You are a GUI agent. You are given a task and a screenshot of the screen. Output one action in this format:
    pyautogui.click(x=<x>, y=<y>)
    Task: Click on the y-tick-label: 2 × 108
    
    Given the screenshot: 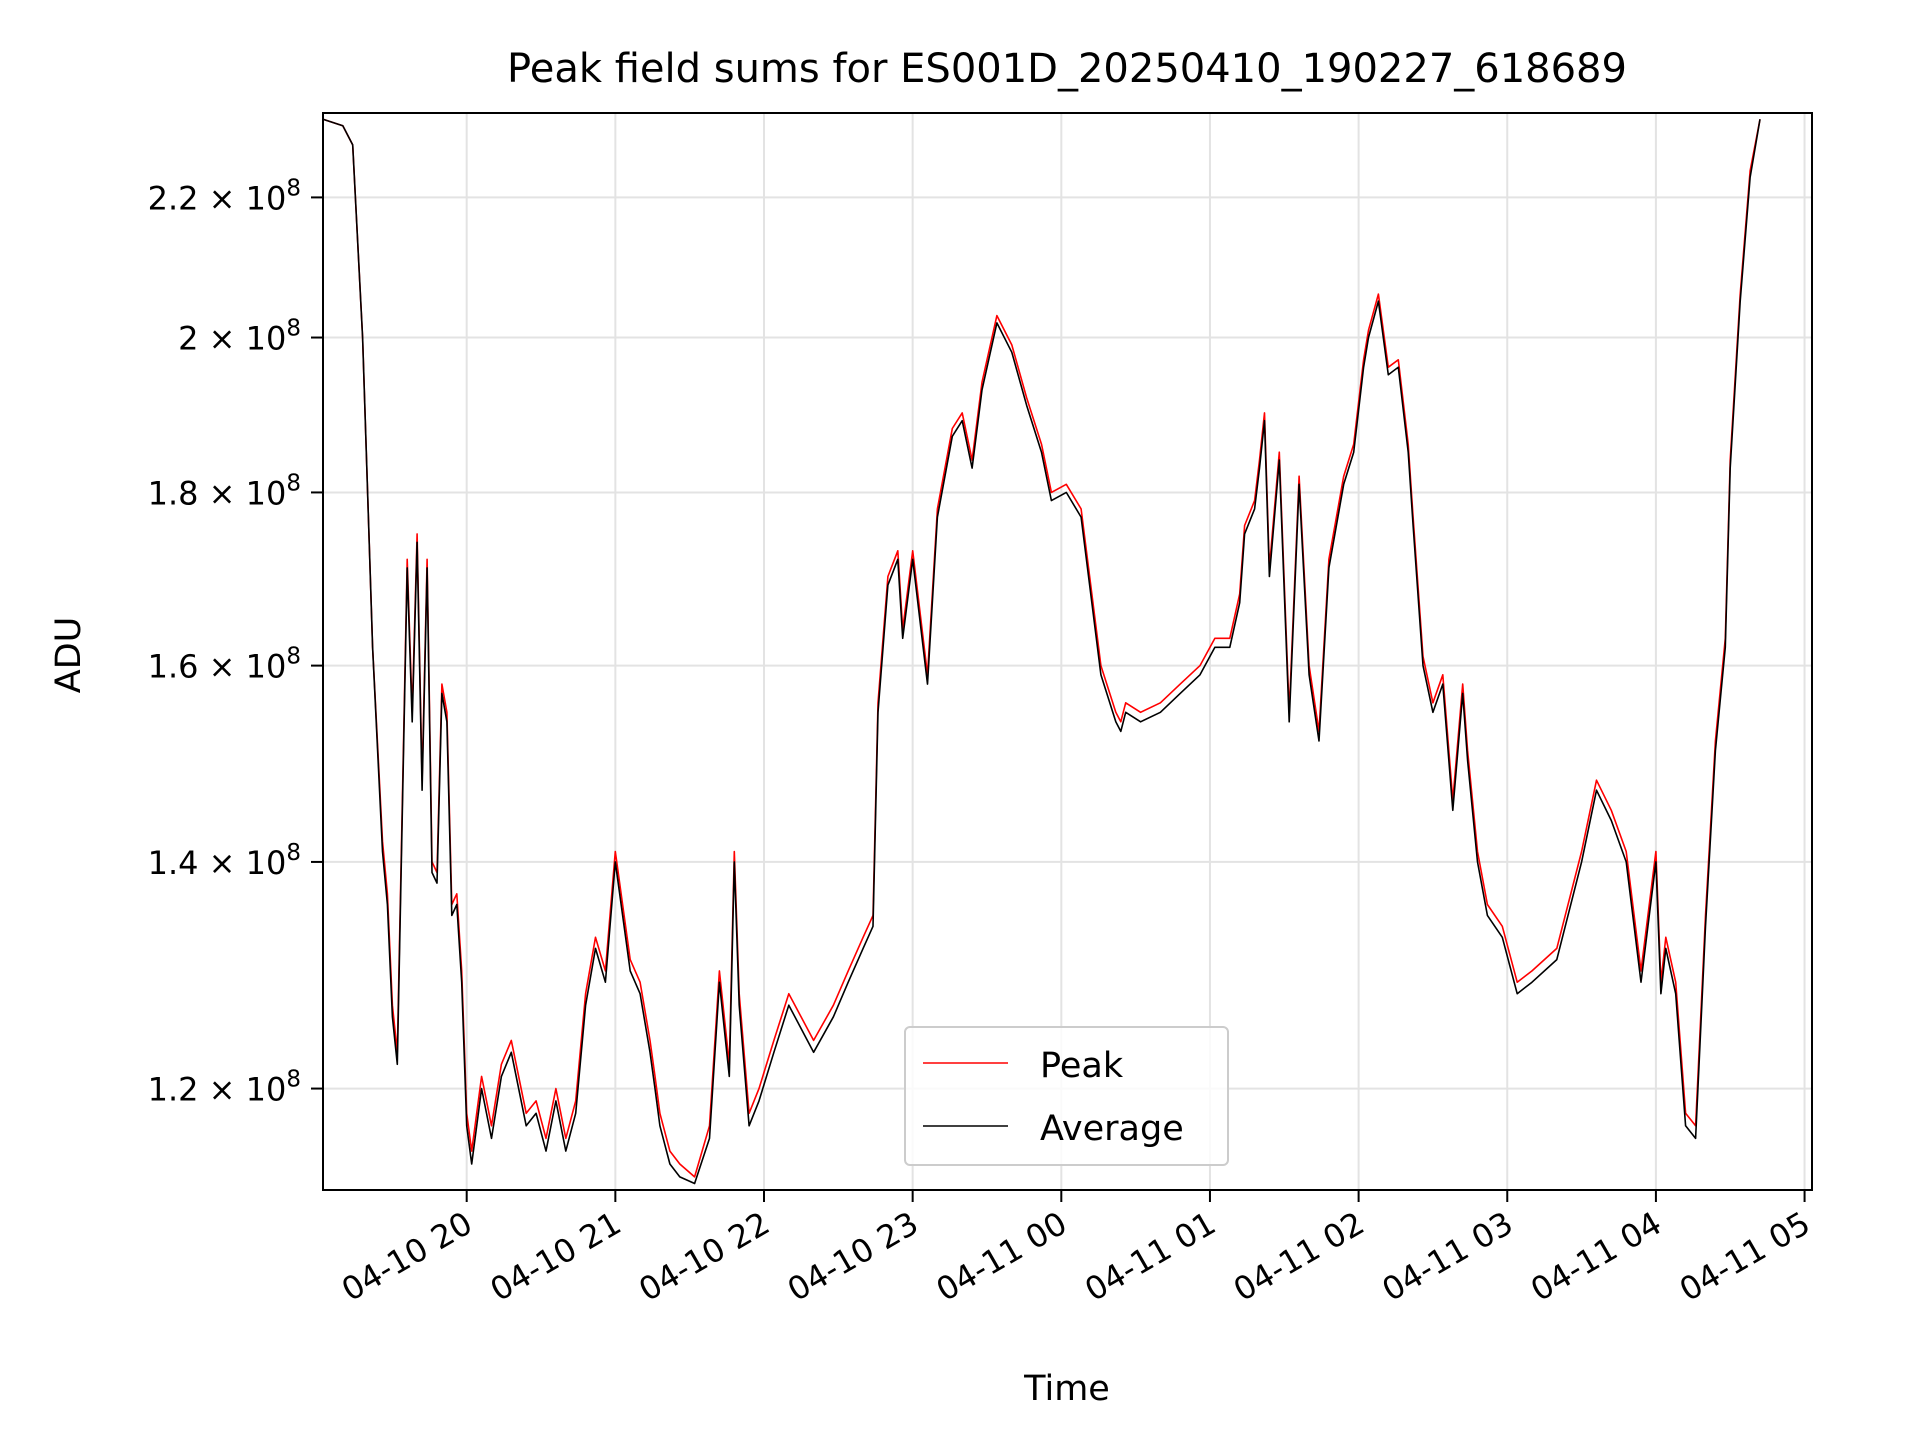 What is the action you would take?
    pyautogui.click(x=239, y=337)
    